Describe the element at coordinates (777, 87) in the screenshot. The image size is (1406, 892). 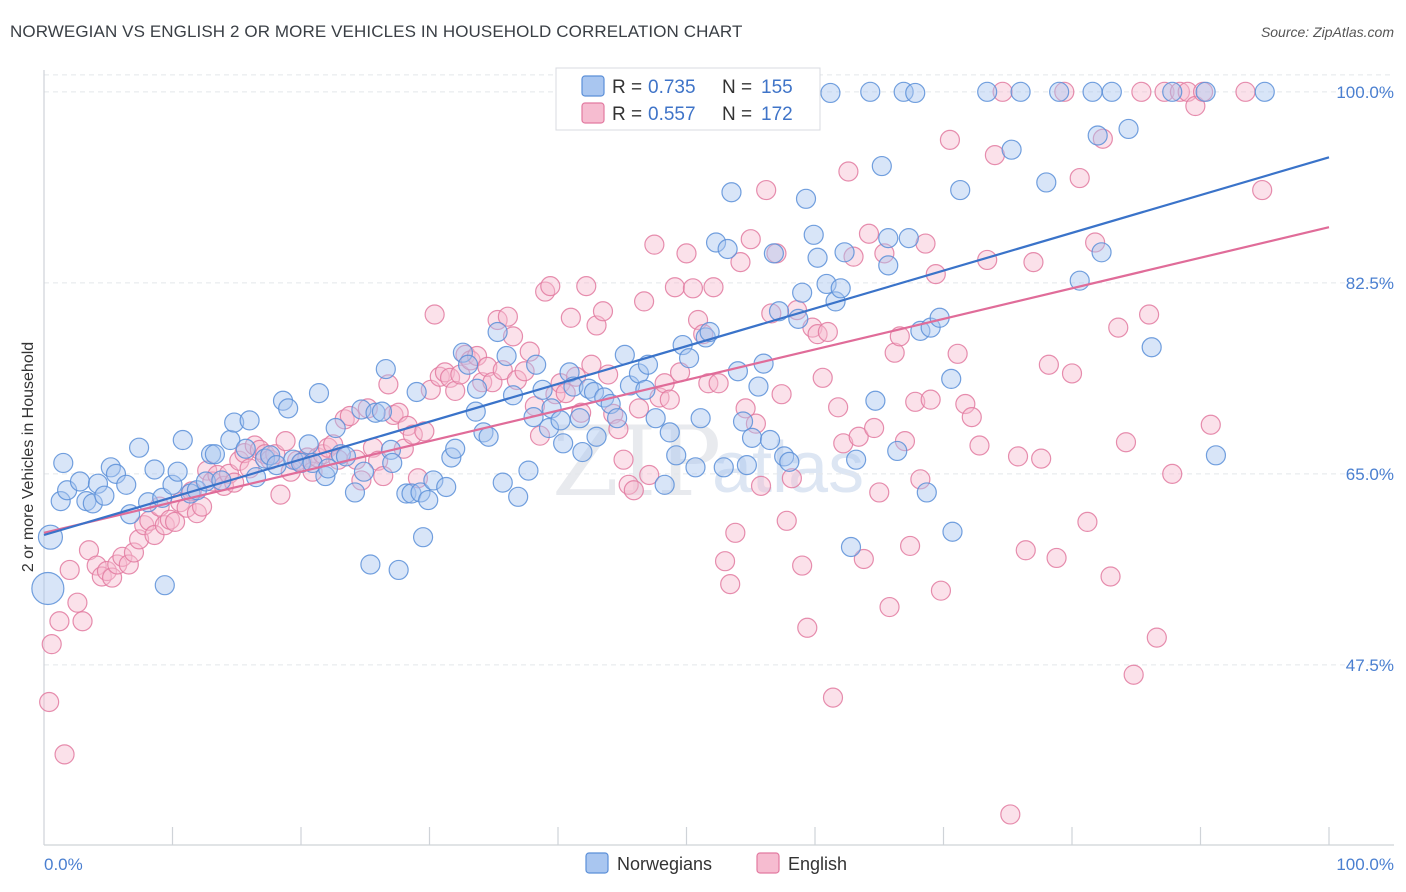
I see `legend-n-value-1: 155` at that location.